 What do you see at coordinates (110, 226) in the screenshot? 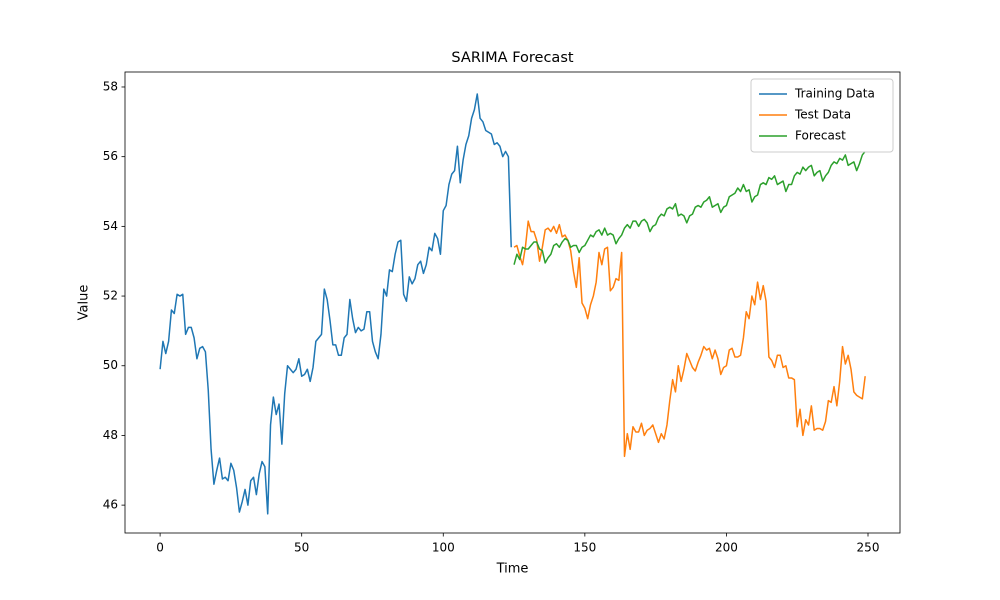
I see `y-tick-label: 54` at bounding box center [110, 226].